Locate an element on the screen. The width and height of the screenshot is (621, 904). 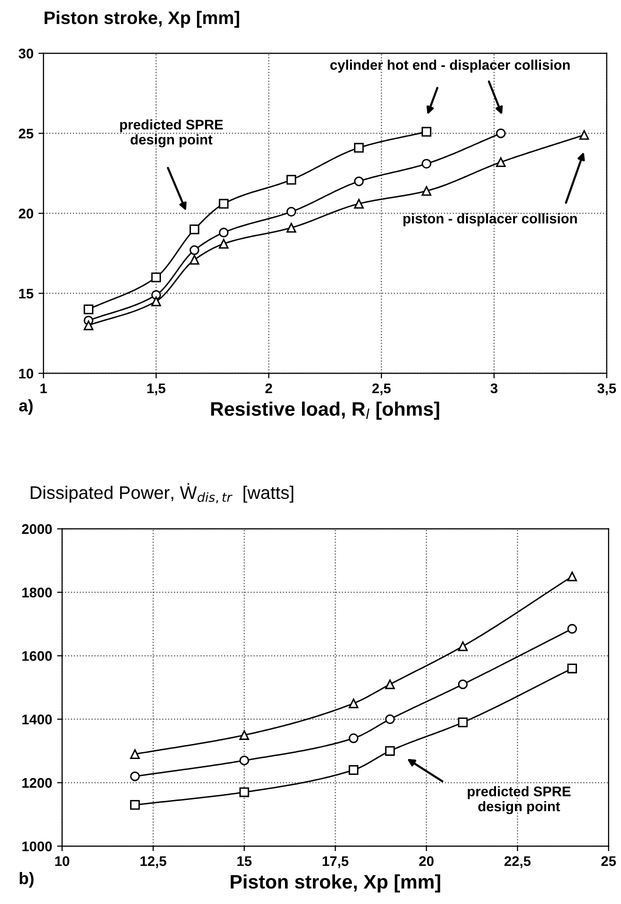
annotation: cylinder hot end - displacer collision is located at coordinates (450, 66).